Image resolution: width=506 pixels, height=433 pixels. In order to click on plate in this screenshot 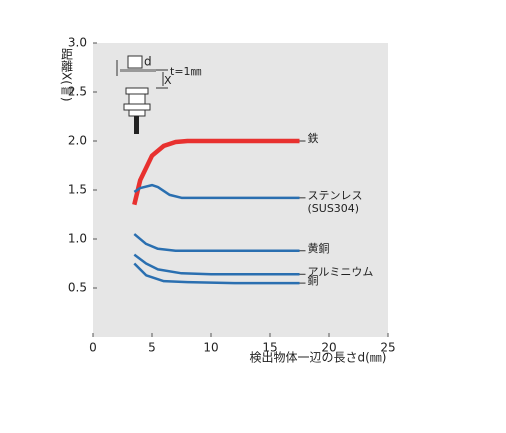, I will do `click(138, 70)`.